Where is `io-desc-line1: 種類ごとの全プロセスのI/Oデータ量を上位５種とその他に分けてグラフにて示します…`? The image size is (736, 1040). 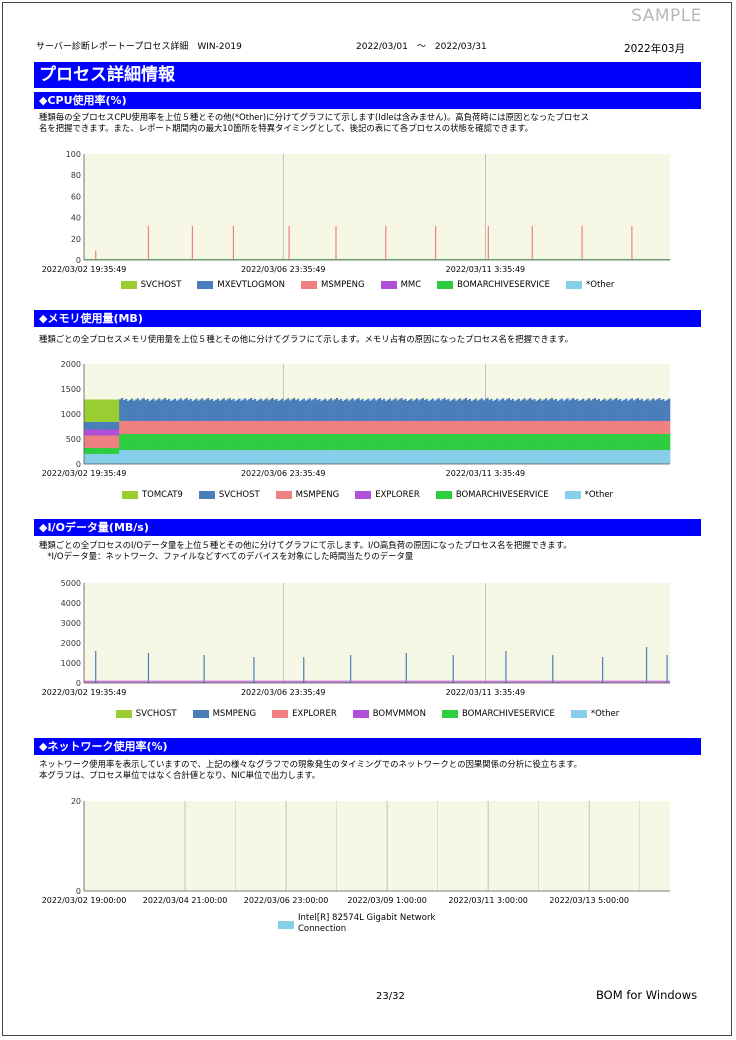 io-desc-line1: 種類ごとの全プロセスのI/Oデータ量を上位５種とその他に分けてグラフにて示します… is located at coordinates (305, 545).